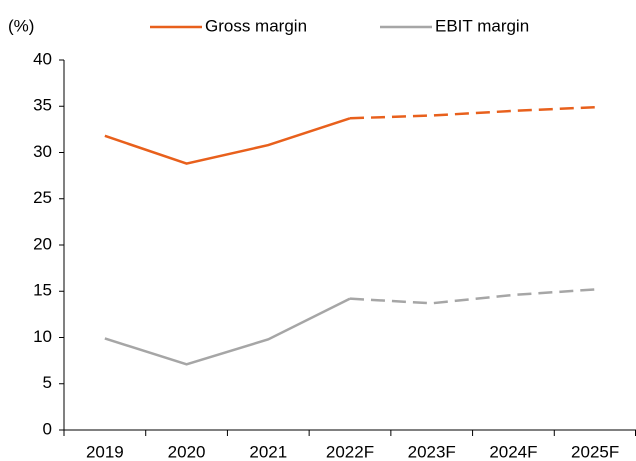  Describe the element at coordinates (268, 451) in the screenshot. I see `x-tick-label: 2021` at that location.